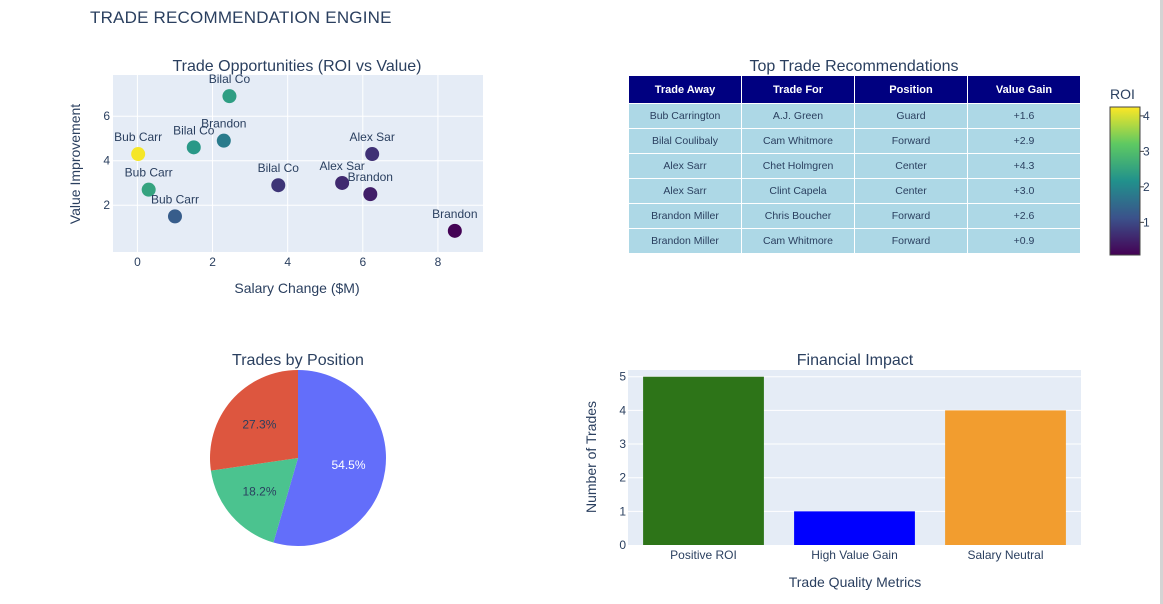  I want to click on colorbar-tick-label: 4, so click(1146, 116).